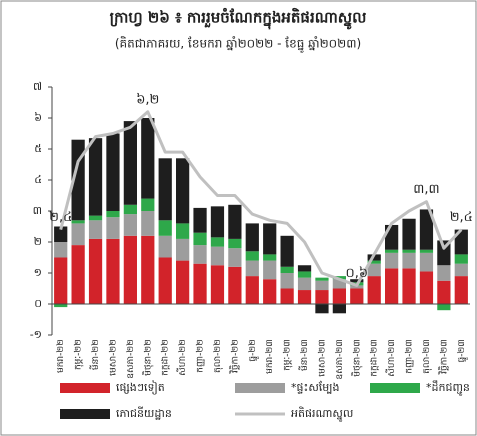 Image resolution: width=477 pixels, height=436 pixels. What do you see at coordinates (391, 358) in the screenshot?
I see `x-tick-label: សីហា-២៣` at bounding box center [391, 358].